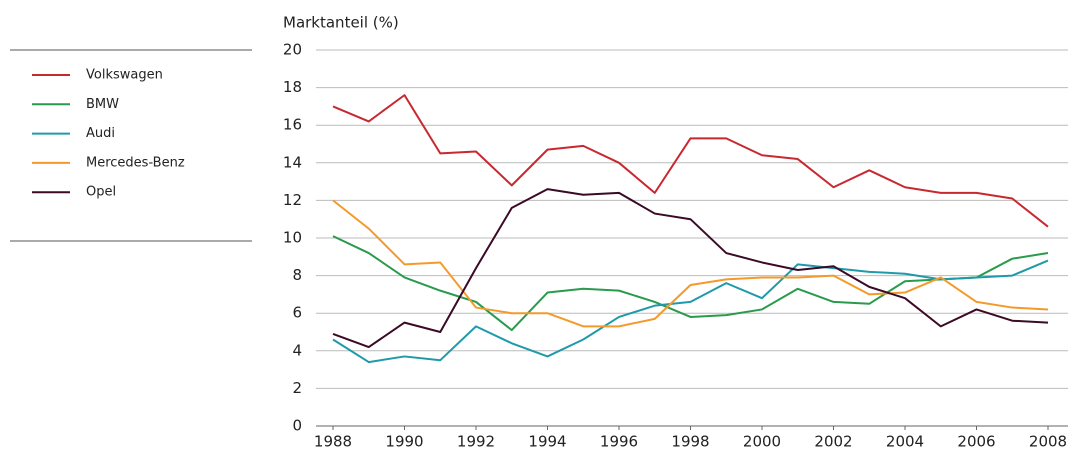 This screenshot has height=454, width=1071. Describe the element at coordinates (292, 125) in the screenshot. I see `y-tick-label: 16` at that location.